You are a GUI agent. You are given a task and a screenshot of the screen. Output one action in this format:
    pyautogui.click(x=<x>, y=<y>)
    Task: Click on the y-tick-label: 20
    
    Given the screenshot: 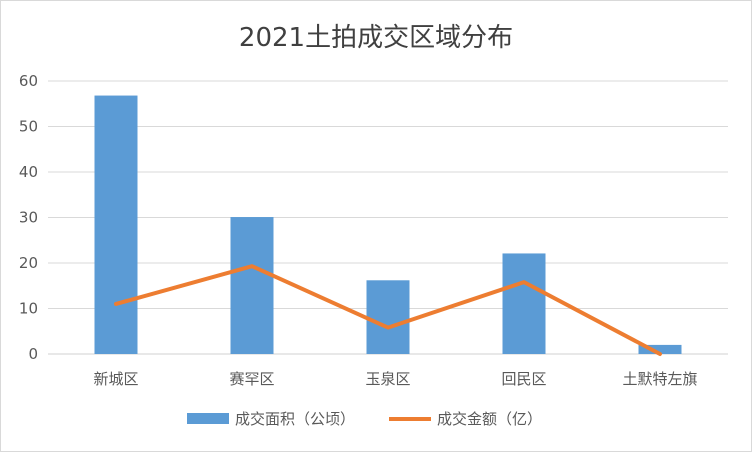 What is the action you would take?
    pyautogui.click(x=28, y=263)
    